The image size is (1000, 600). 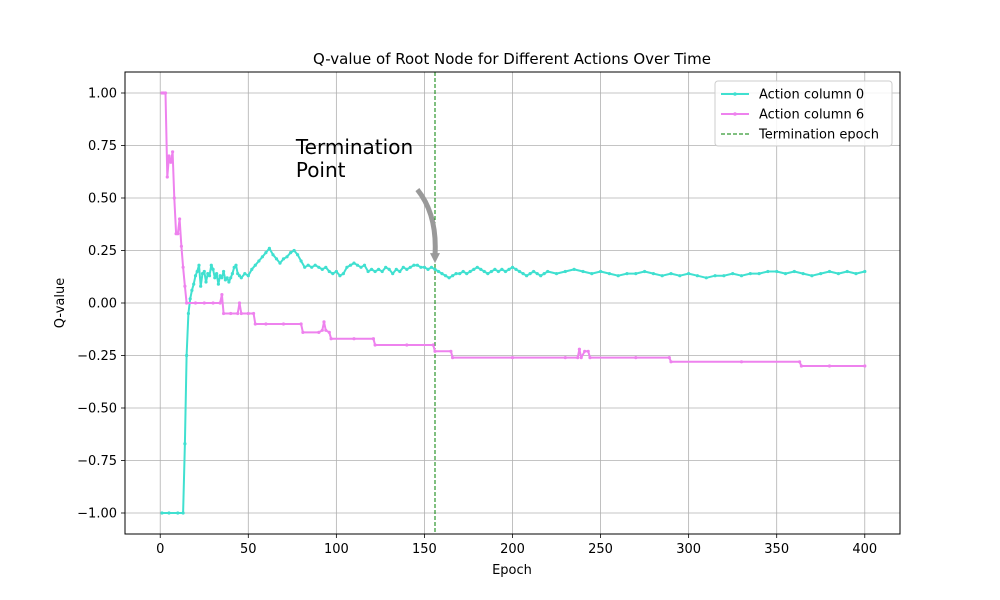 I want to click on y-tick-label: −0.50, so click(x=97, y=409).